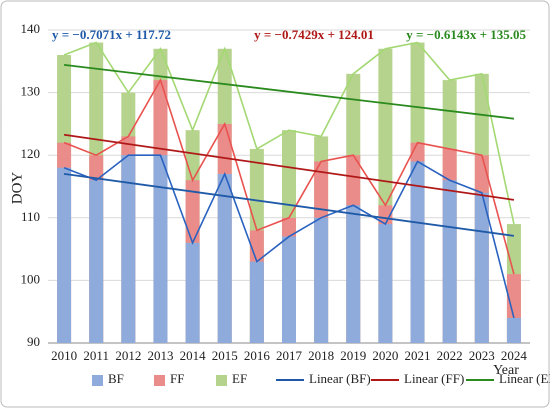 This screenshot has width=550, height=413. Describe the element at coordinates (111, 34) in the screenshot. I see `trend-equation: y = −0.7071x + 117.72` at that location.